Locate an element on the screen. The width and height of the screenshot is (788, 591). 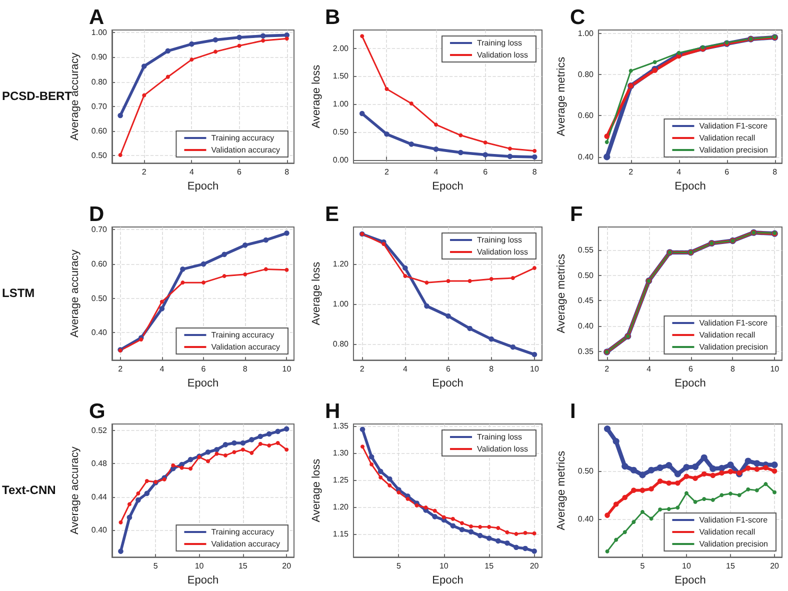
chart-title: D is located at coordinates (96, 214).